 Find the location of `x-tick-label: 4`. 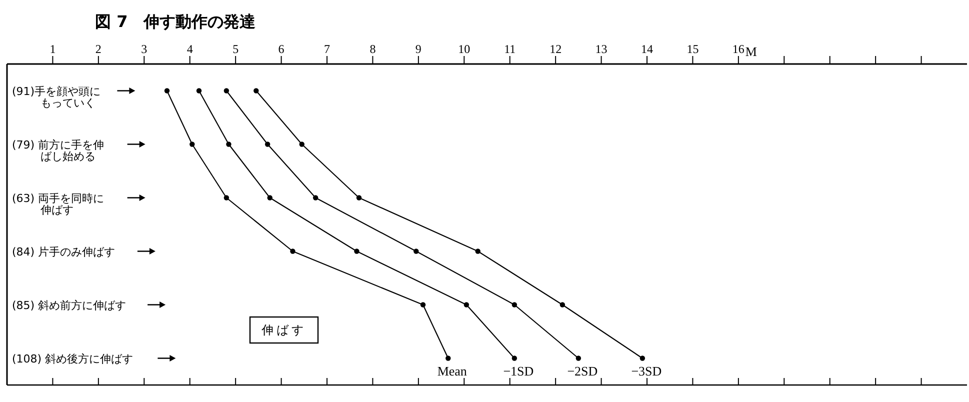

x-tick-label: 4 is located at coordinates (189, 49).